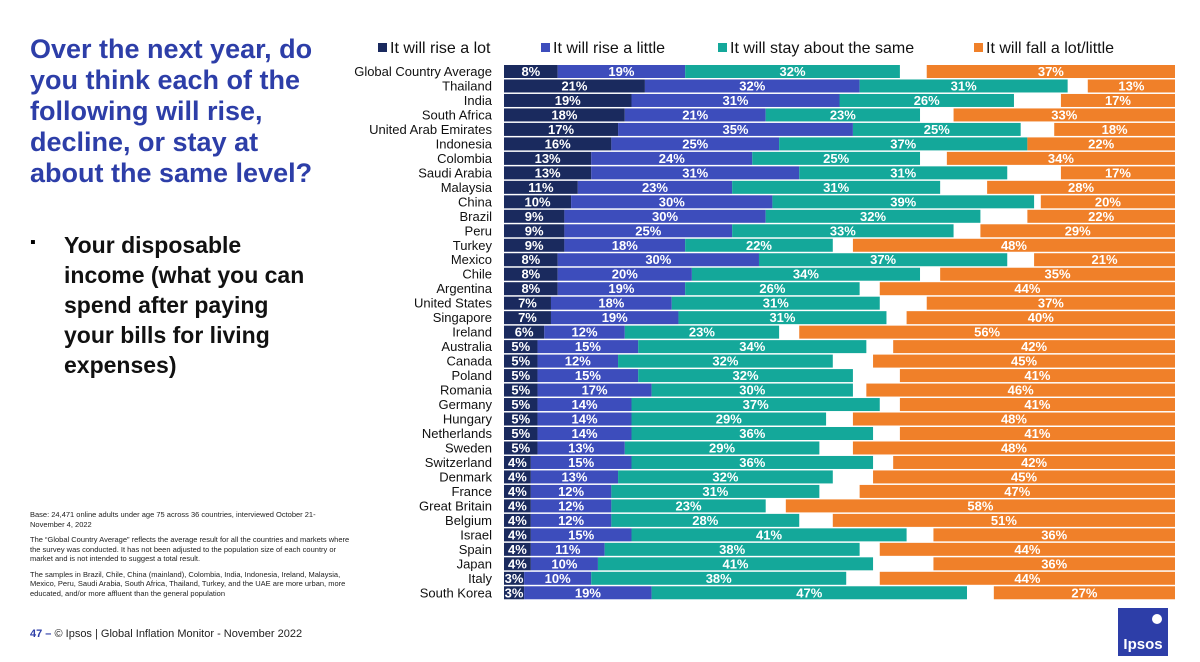 Image resolution: width=1200 pixels, height=662 pixels. I want to click on data-label-rise-a-little: 24%, so click(672, 158).